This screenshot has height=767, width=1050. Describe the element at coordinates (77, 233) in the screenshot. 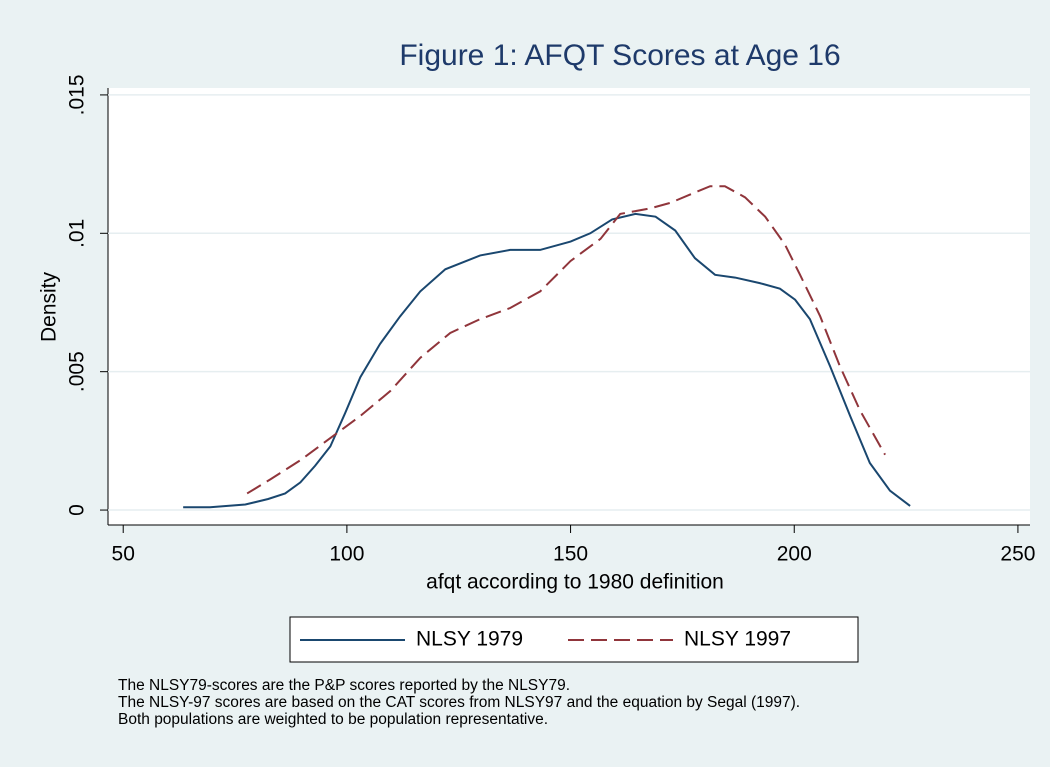

I see `y-tick-label: .01` at that location.